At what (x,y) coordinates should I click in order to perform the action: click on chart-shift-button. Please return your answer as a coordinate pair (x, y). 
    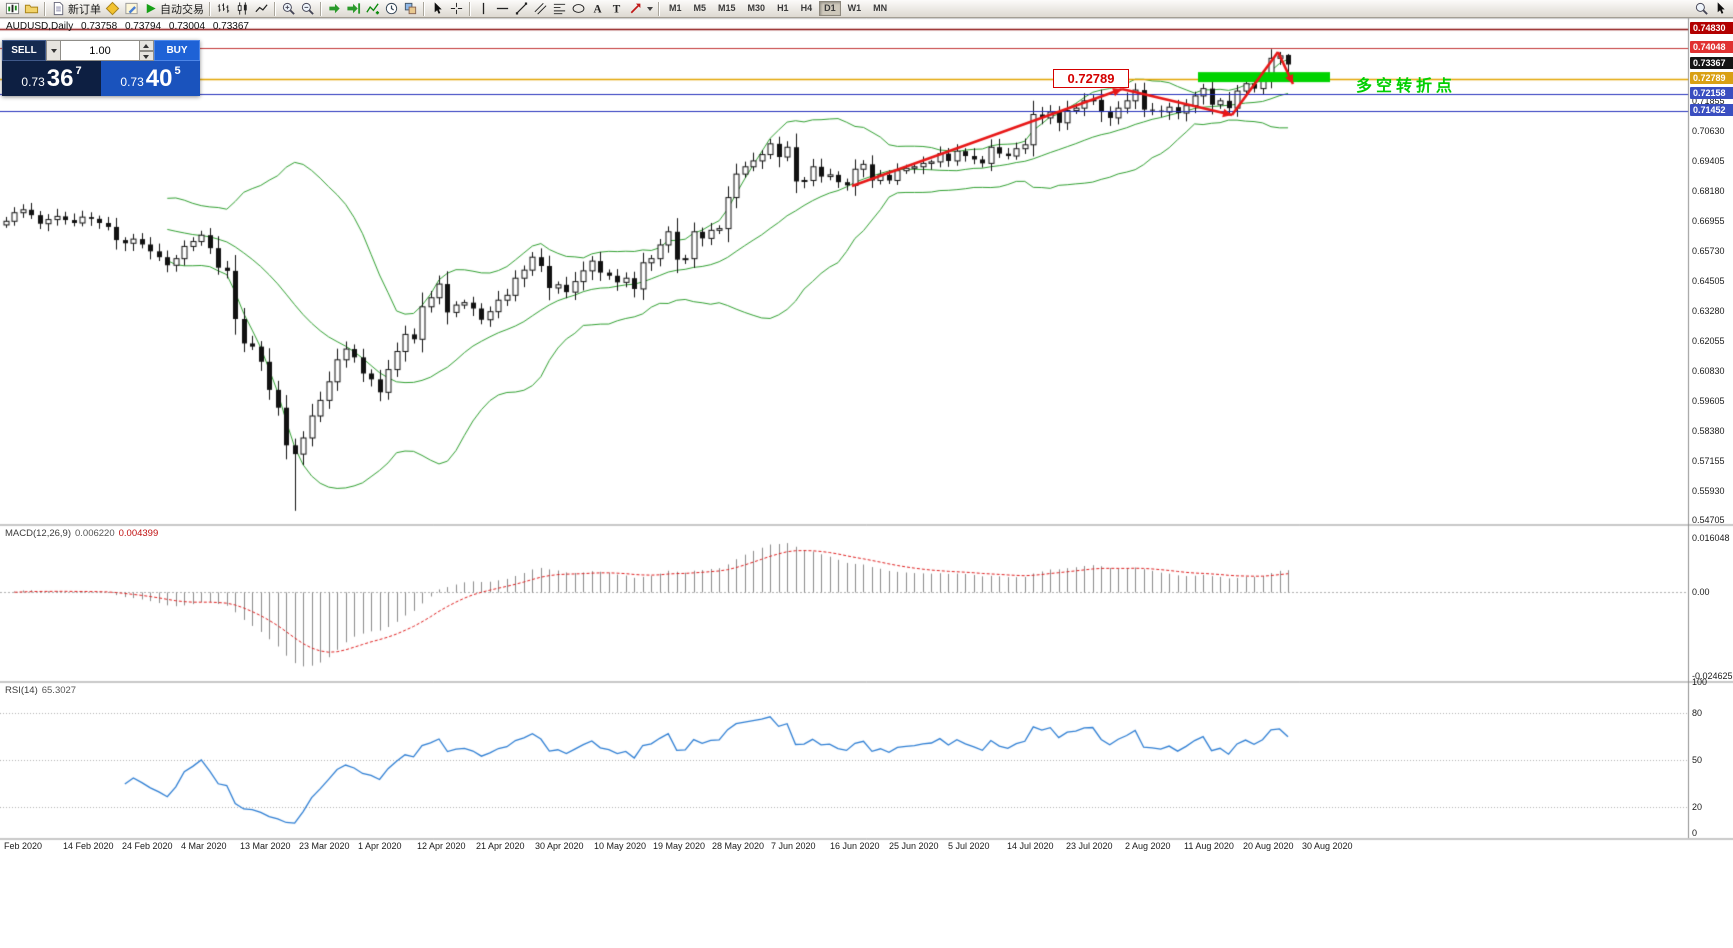
    Looking at the image, I should click on (353, 9).